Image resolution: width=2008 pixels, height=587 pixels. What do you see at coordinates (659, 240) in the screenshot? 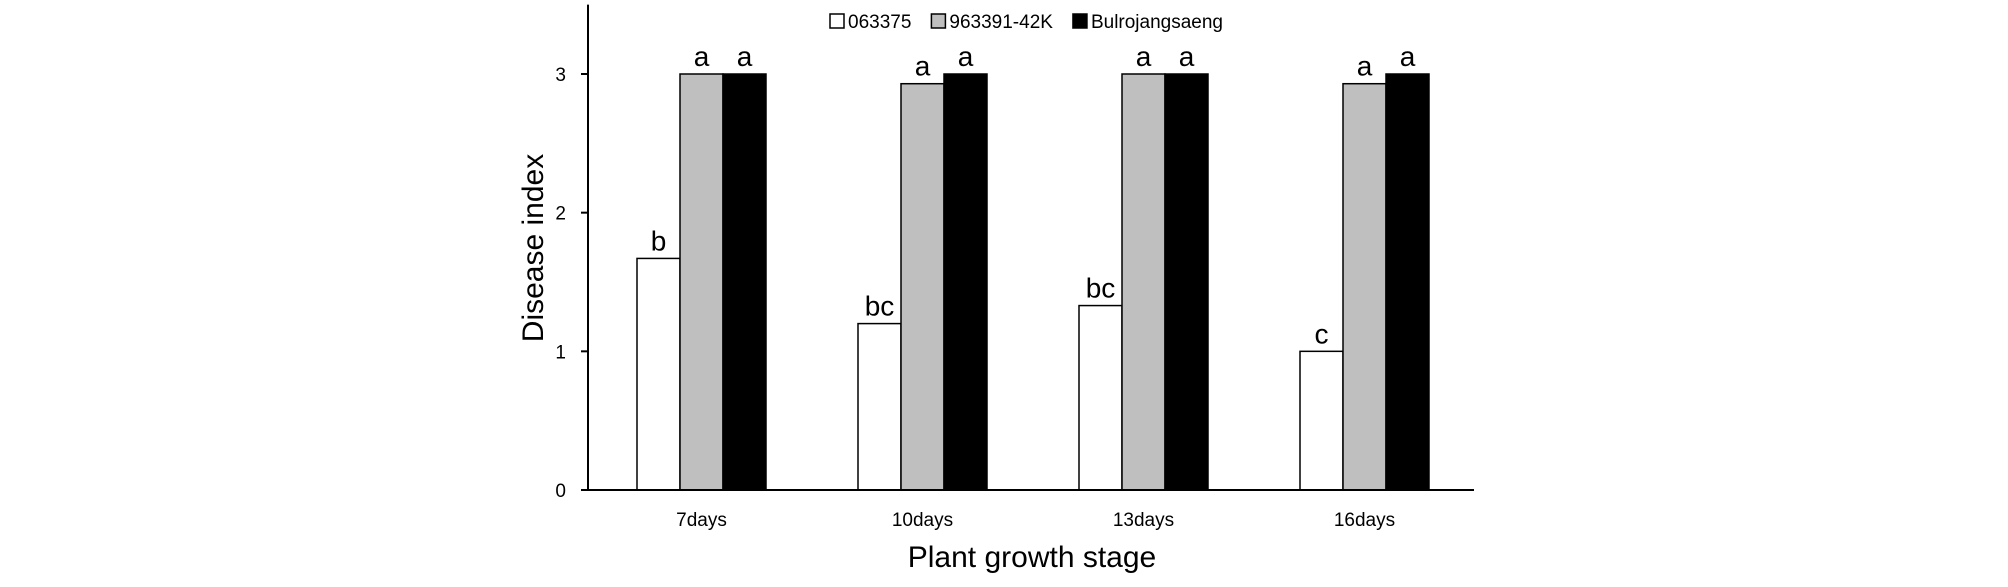
I see `data-label-7days-0: b` at bounding box center [659, 240].